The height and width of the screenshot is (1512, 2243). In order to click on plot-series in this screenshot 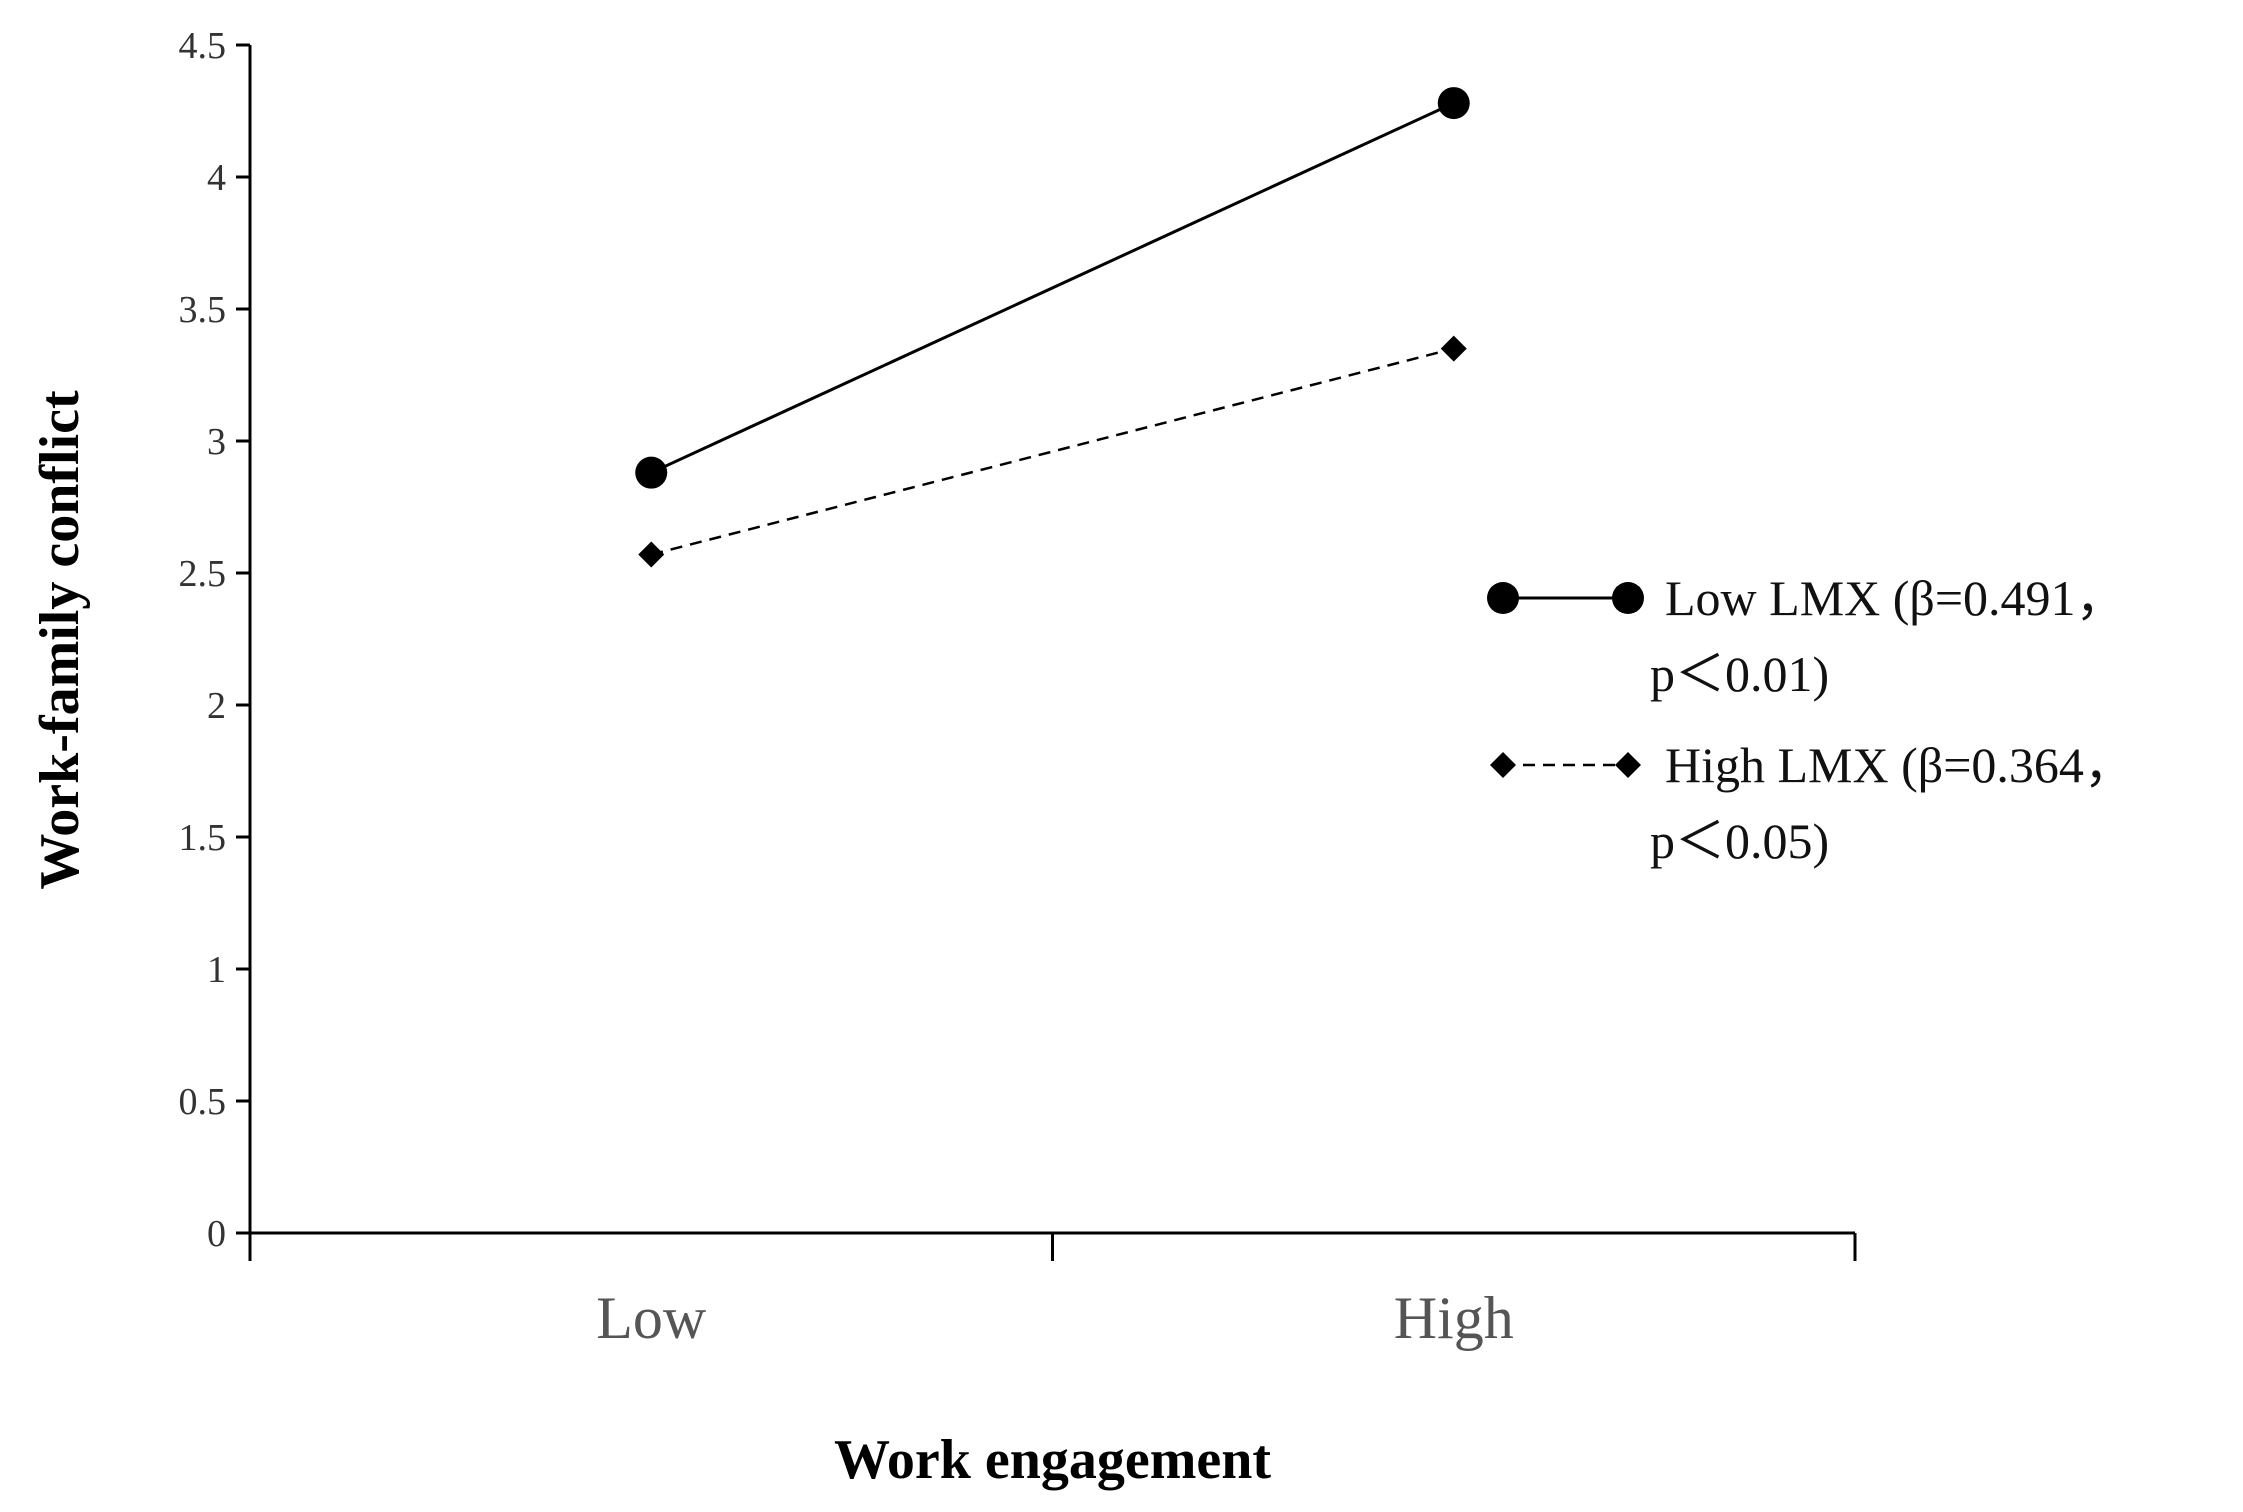, I will do `click(1052, 327)`.